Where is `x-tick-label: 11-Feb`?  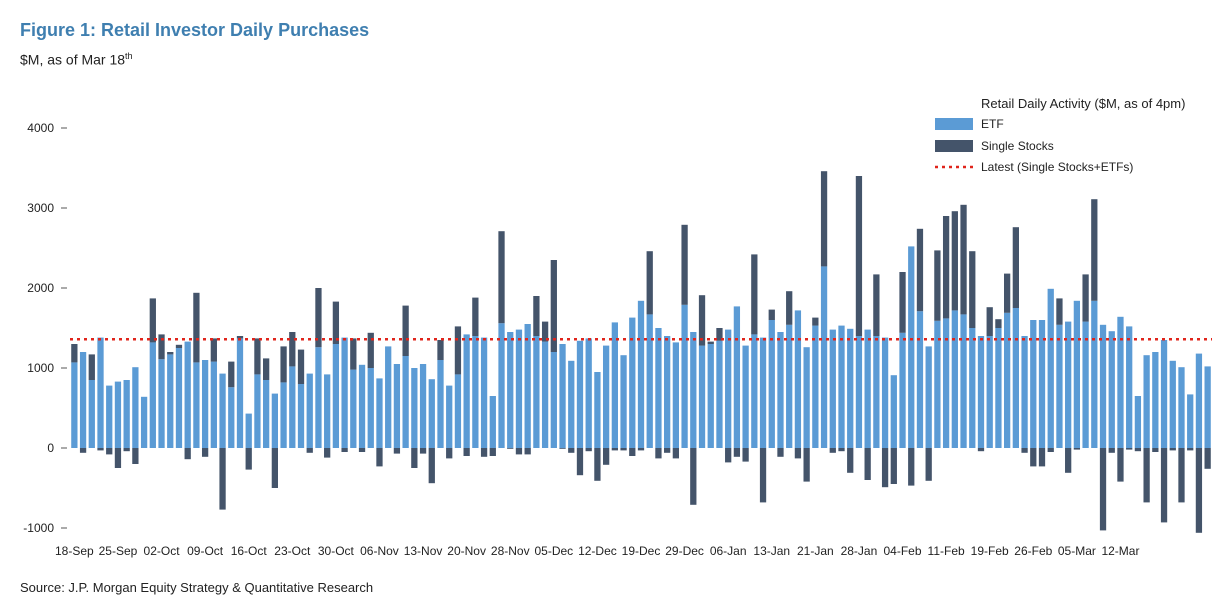
x-tick-label: 11-Feb is located at coordinates (946, 551).